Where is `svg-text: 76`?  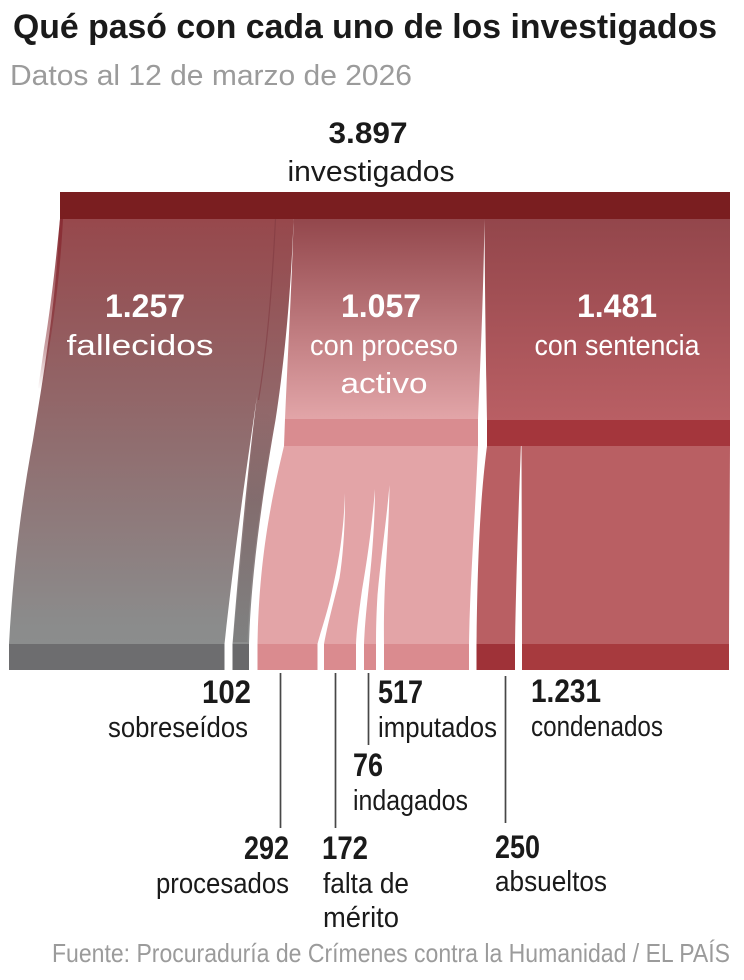 svg-text: 76 is located at coordinates (368, 765).